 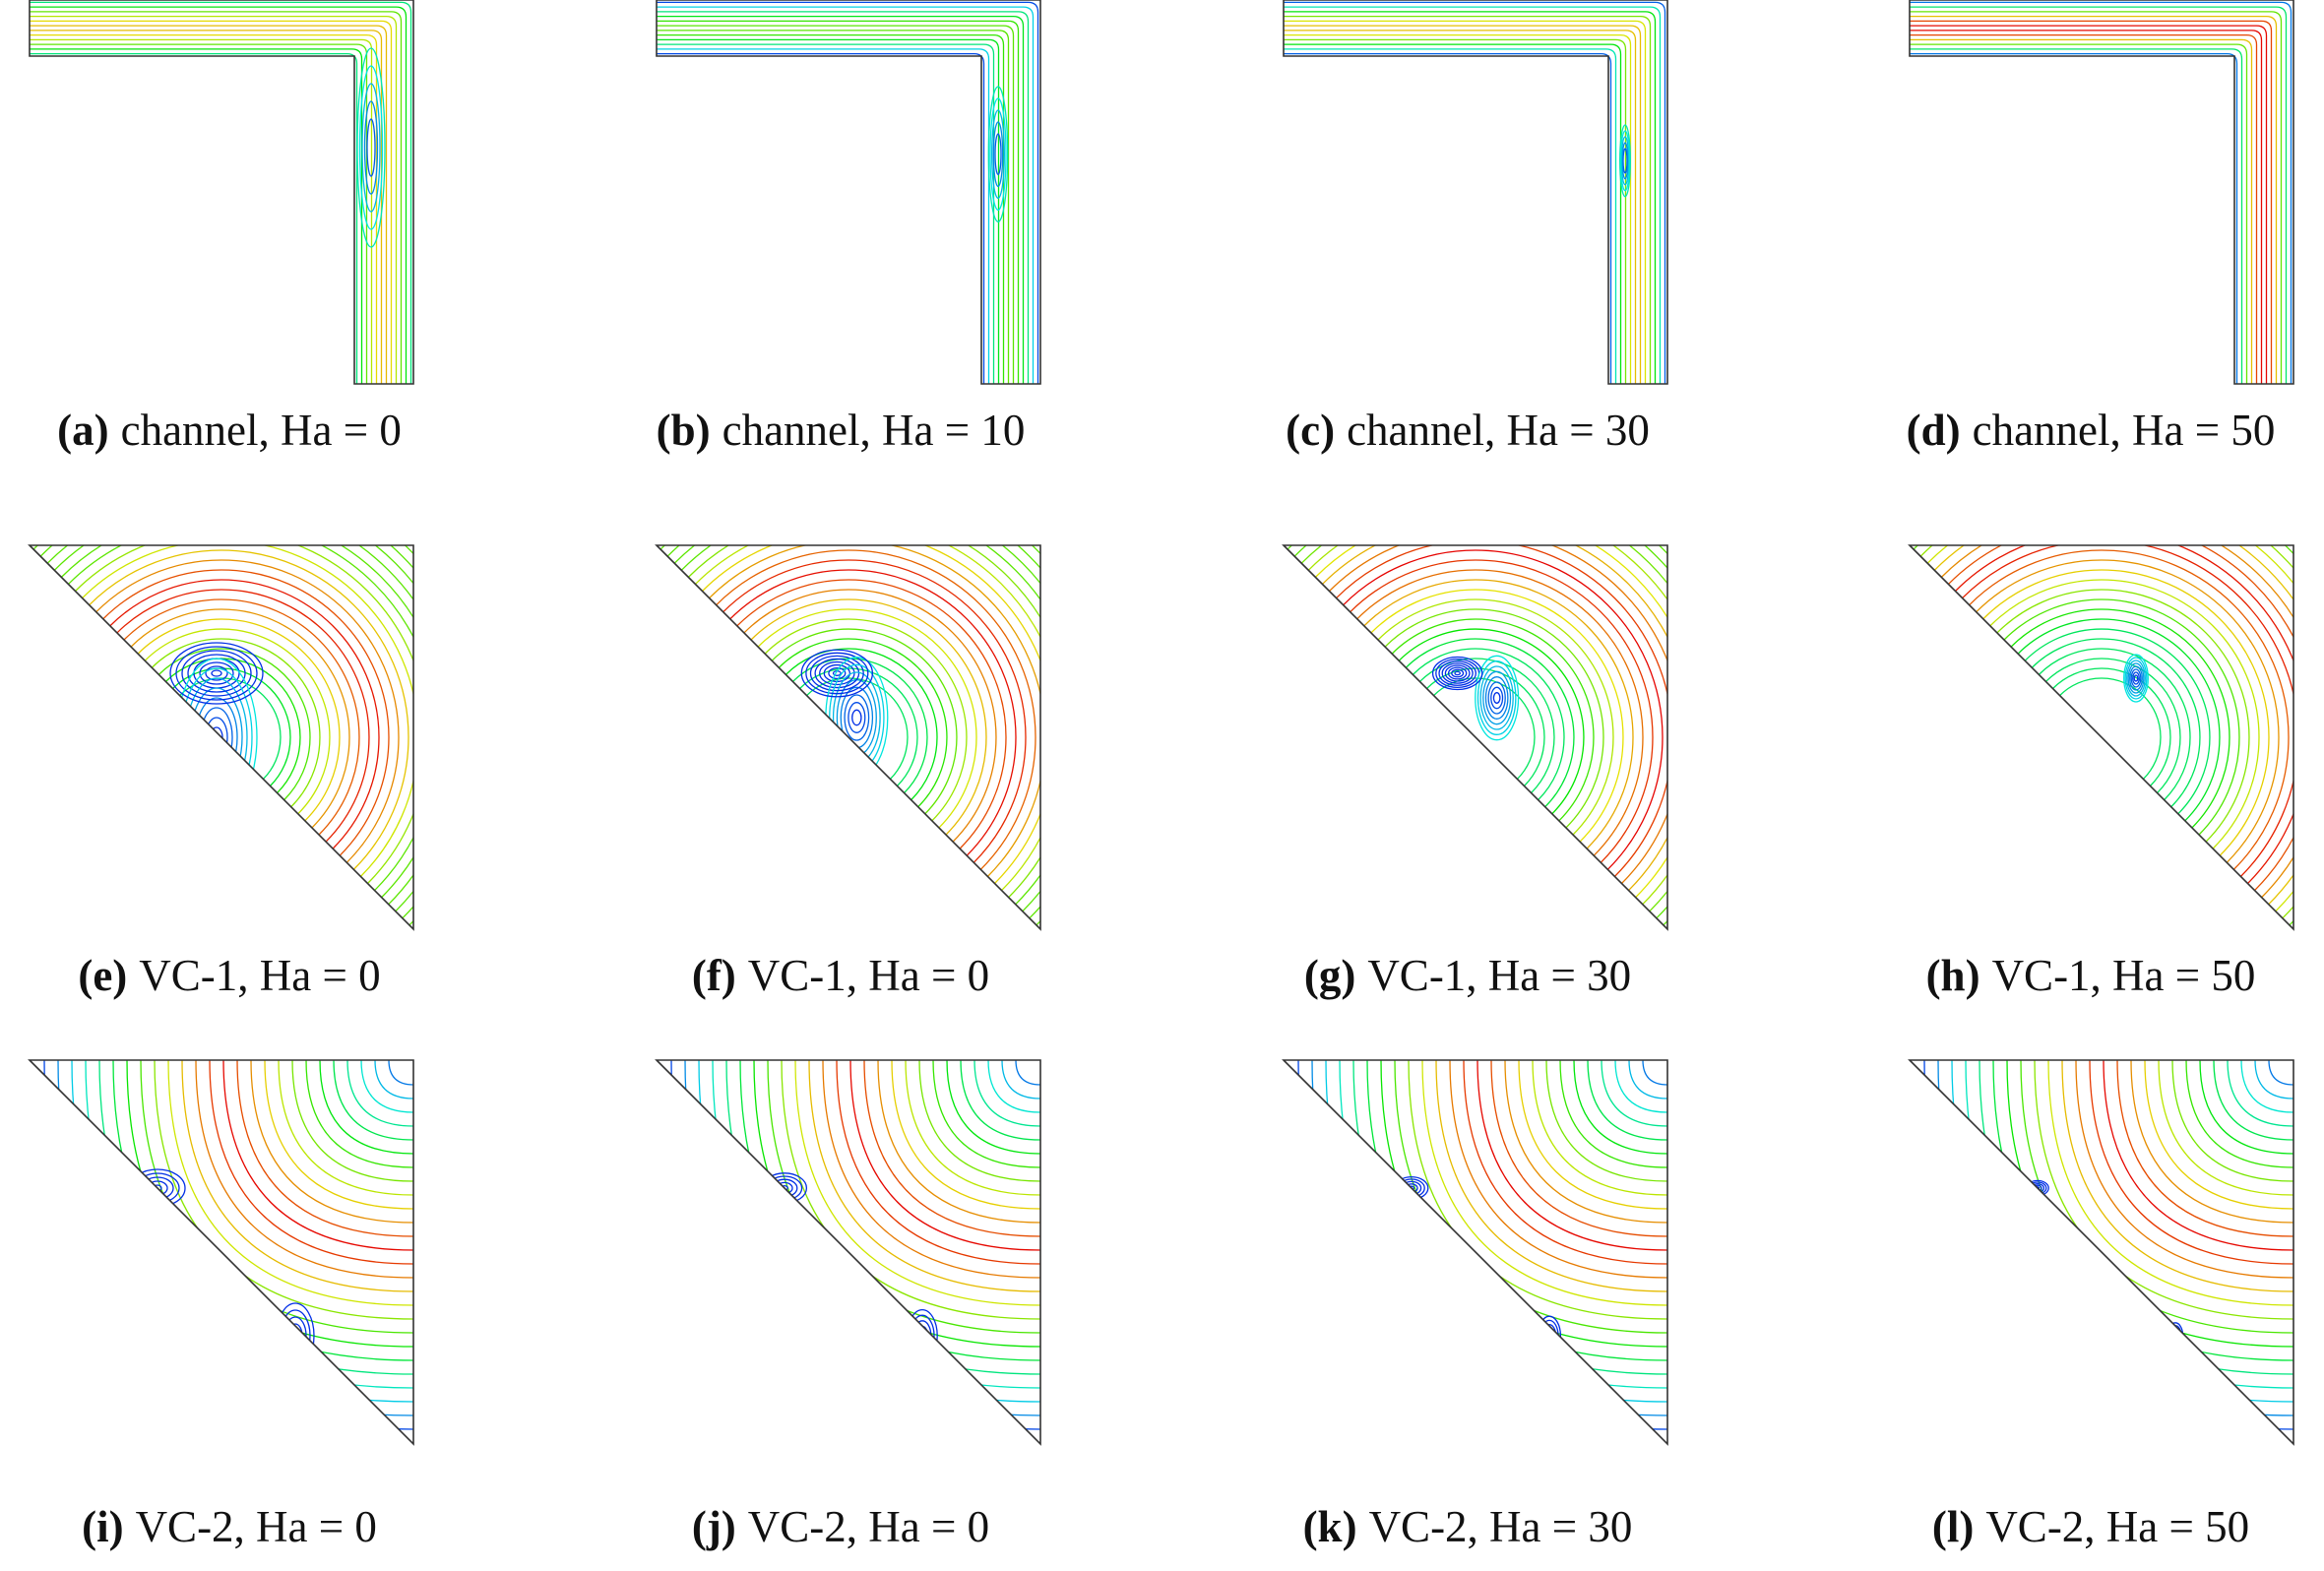 I want to click on panel-caption: (b) channel, Ha = 10, so click(x=841, y=431).